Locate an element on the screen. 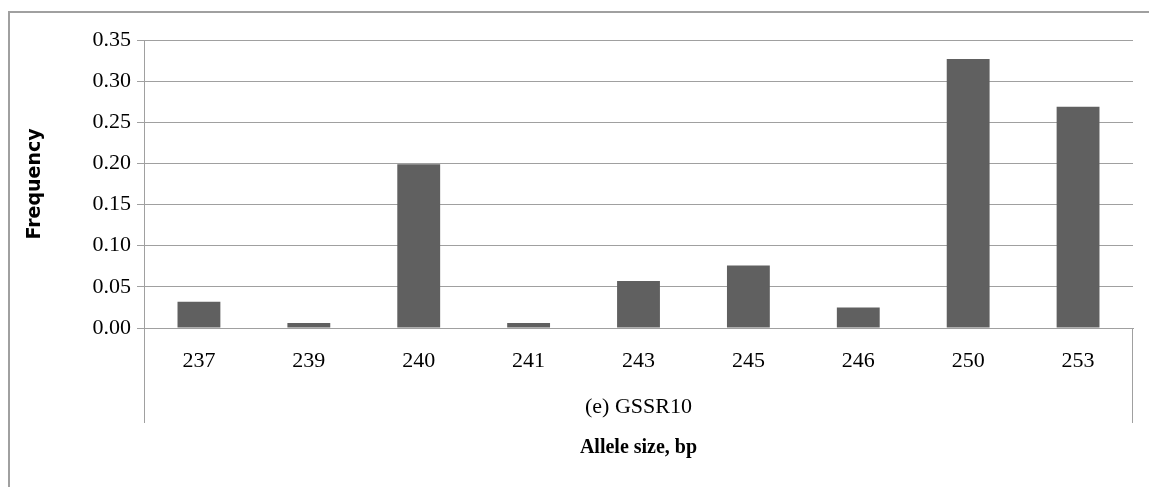  x-tick-label: 245 is located at coordinates (748, 359).